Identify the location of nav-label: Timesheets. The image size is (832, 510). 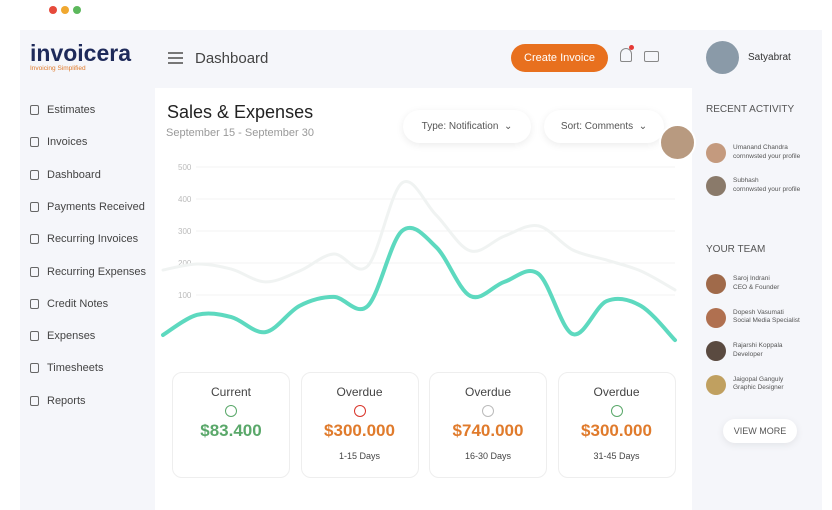
(75, 368).